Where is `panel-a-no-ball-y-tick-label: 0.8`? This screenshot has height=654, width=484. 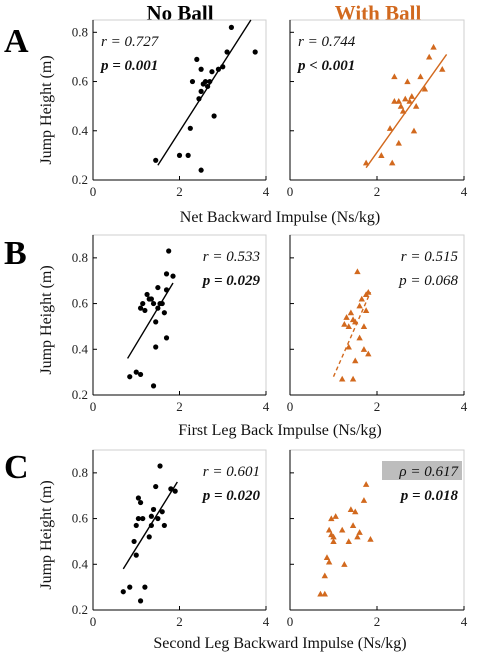 panel-a-no-ball-y-tick-label: 0.8 is located at coordinates (80, 31).